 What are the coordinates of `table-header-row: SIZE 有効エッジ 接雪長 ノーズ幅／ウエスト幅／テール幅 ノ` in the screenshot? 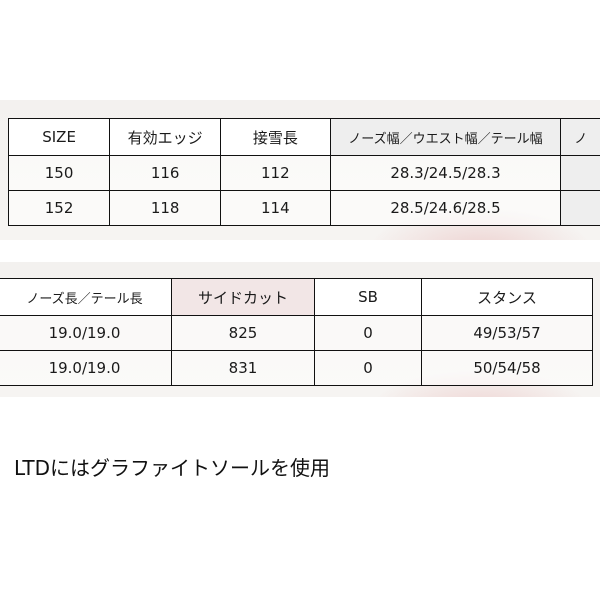 It's located at (303, 137).